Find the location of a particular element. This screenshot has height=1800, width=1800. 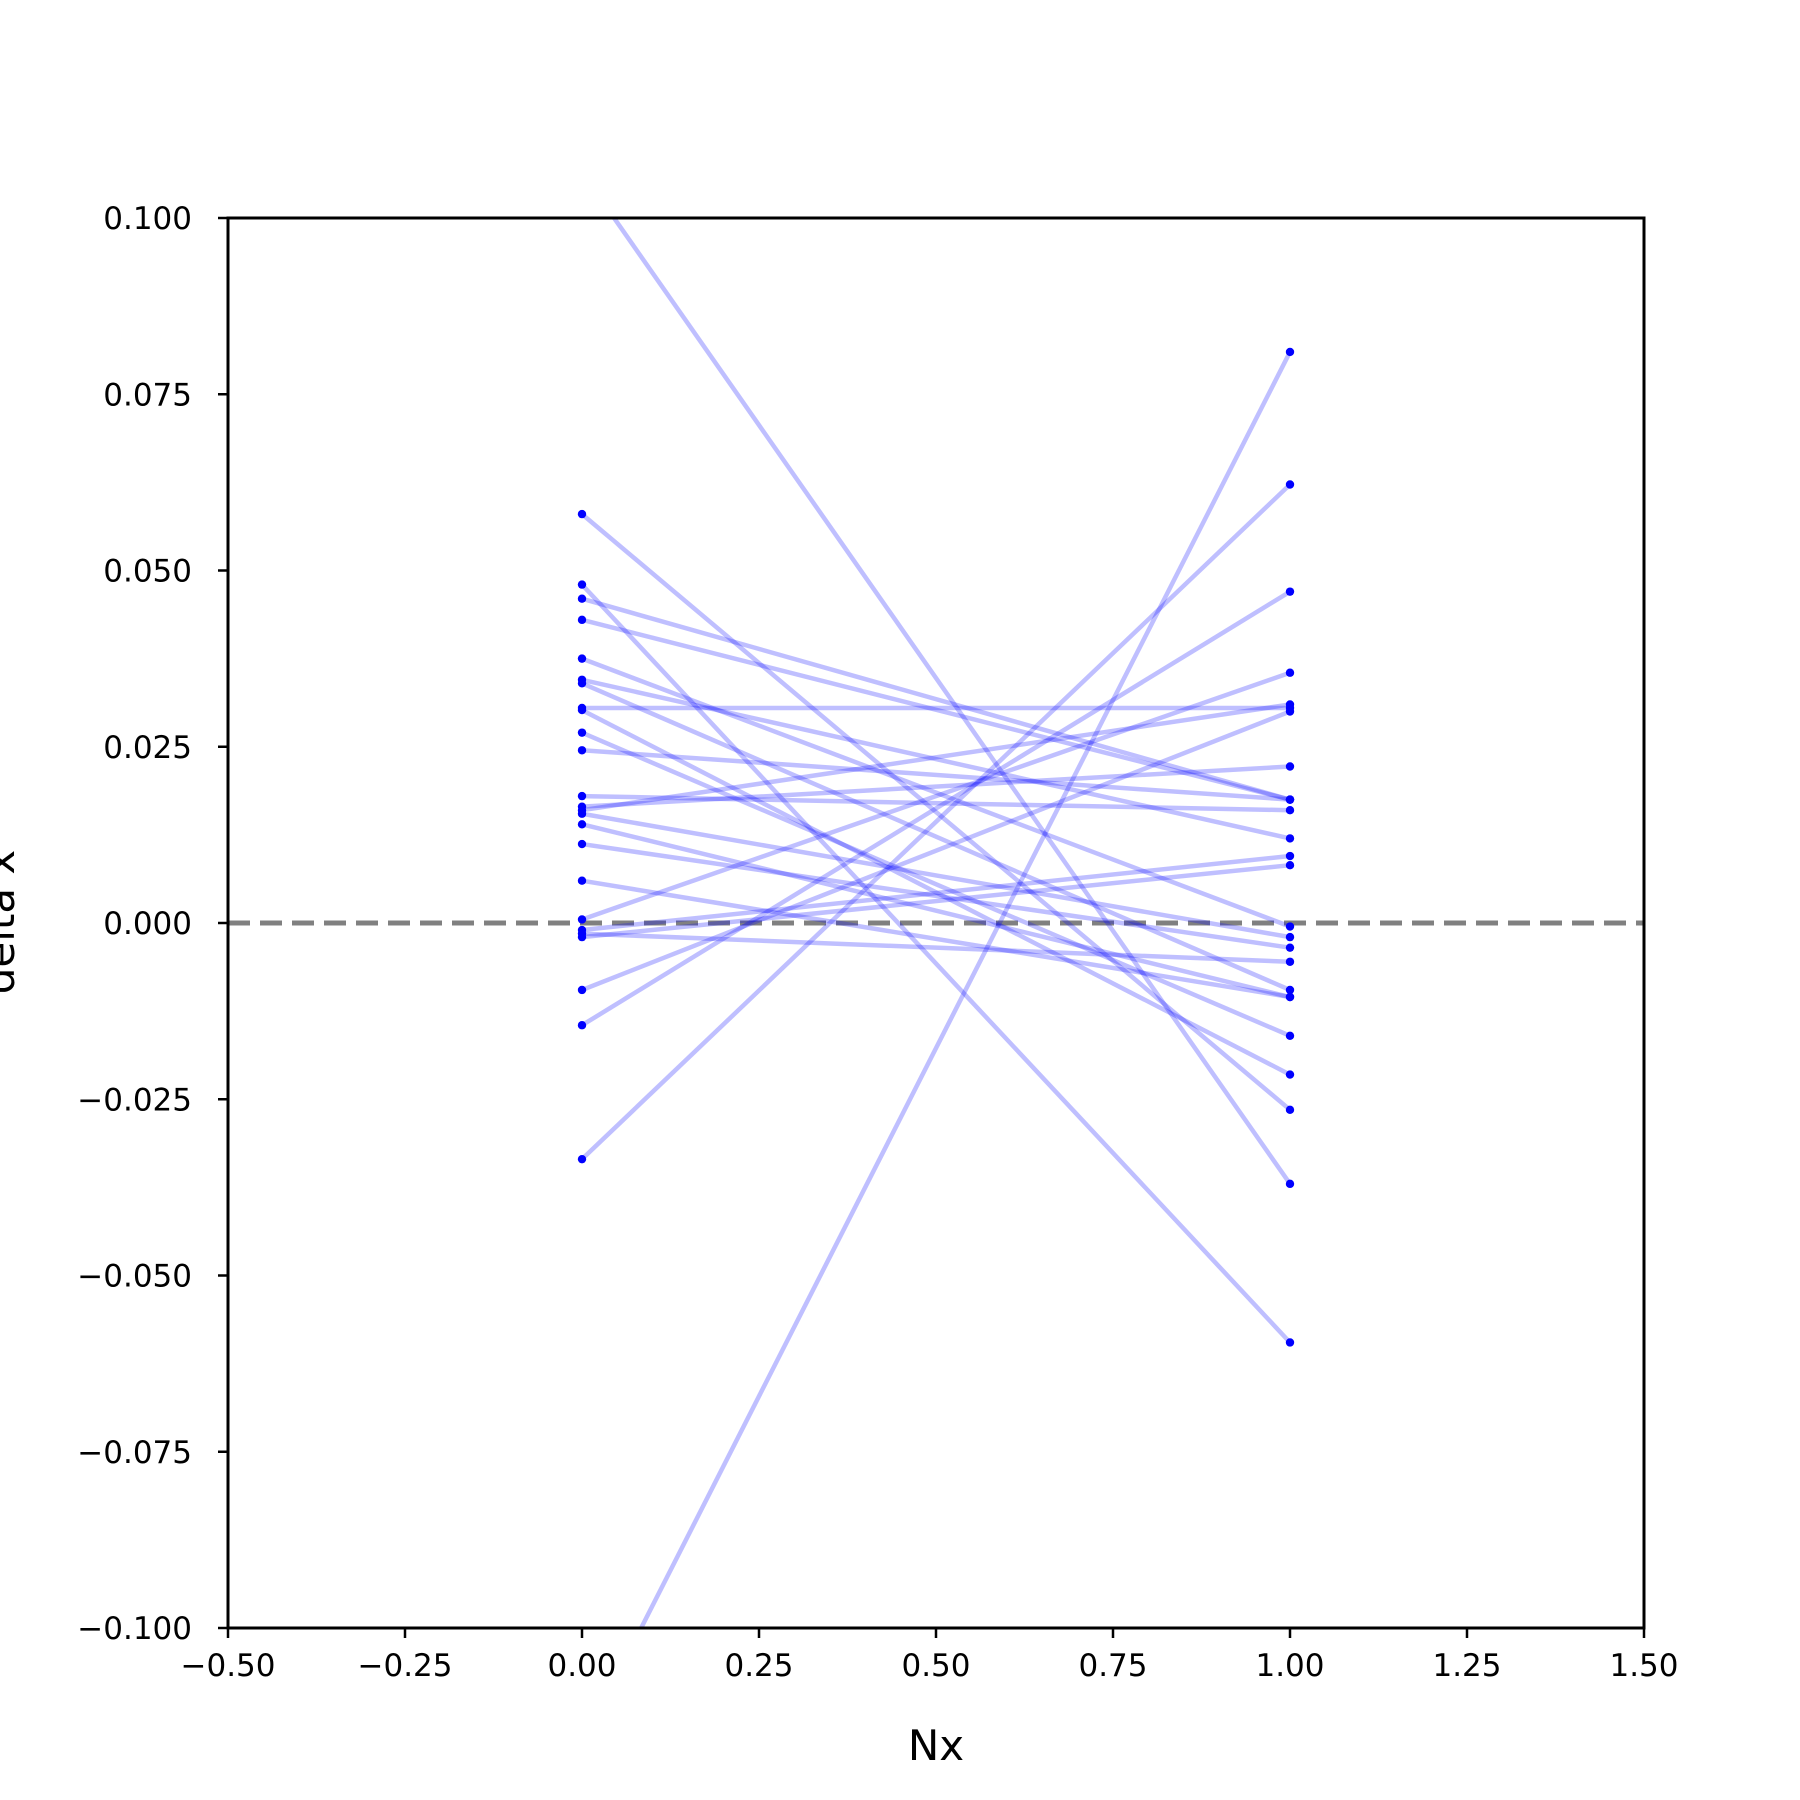

x-tick-label: −0.25 is located at coordinates (405, 1666).